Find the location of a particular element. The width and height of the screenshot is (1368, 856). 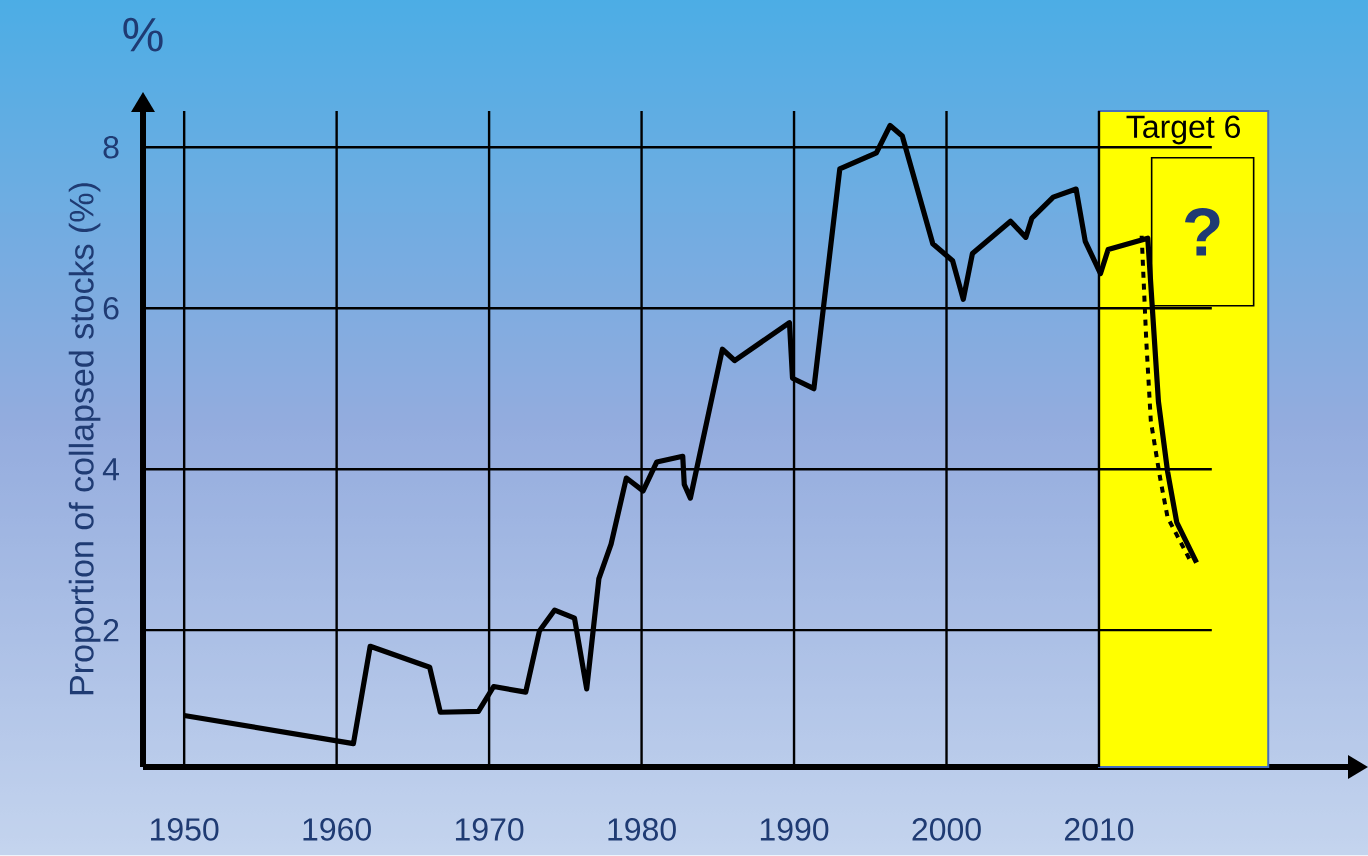

x-tick-label: 1990 is located at coordinates (794, 829).